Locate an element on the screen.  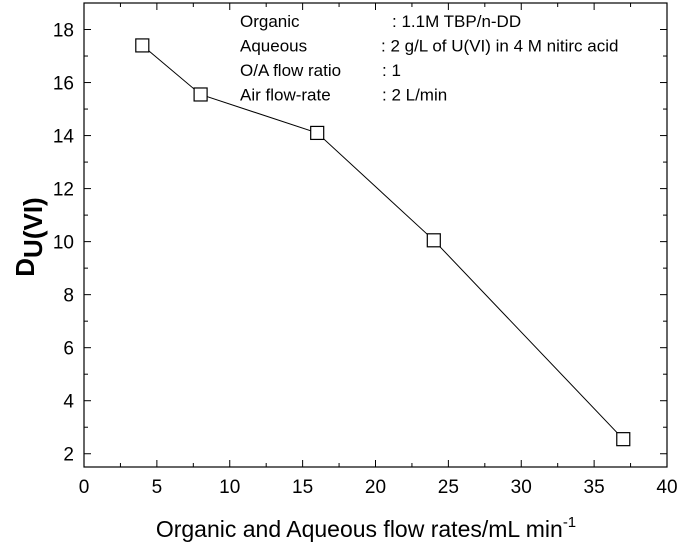
y-axis-title-main: D is located at coordinates (25, 267).